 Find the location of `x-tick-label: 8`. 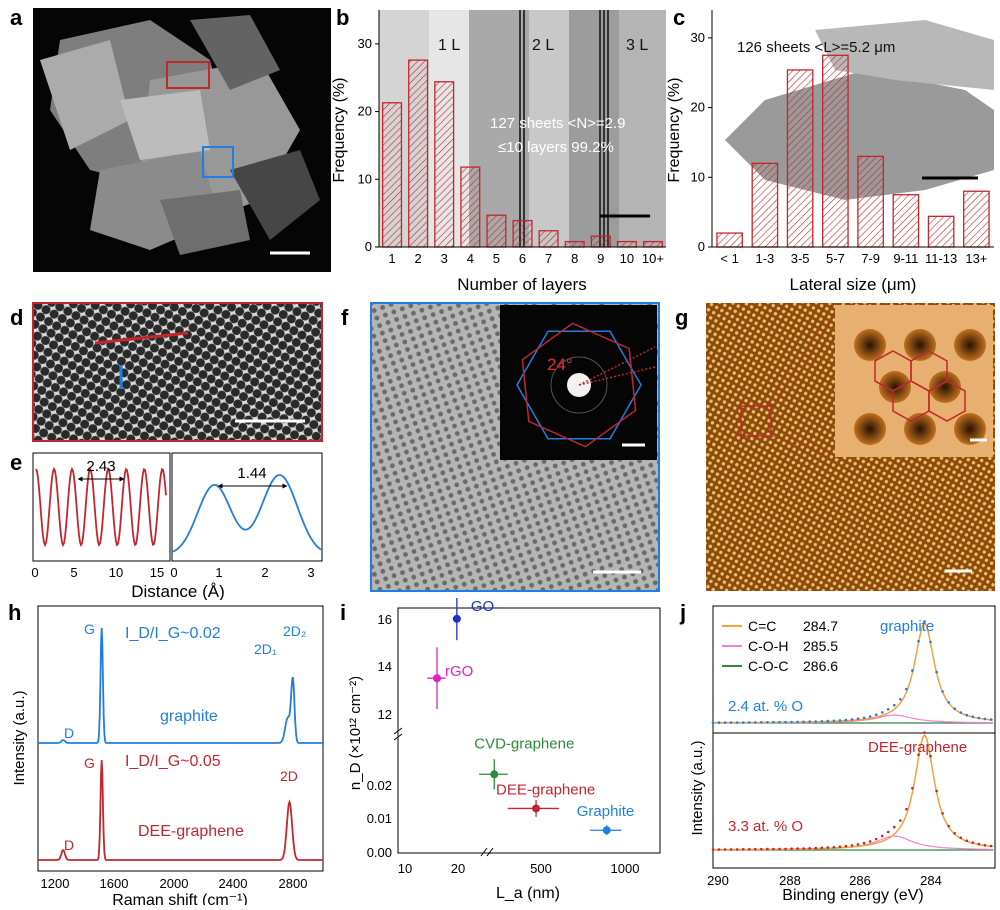

x-tick-label: 8 is located at coordinates (574, 258).